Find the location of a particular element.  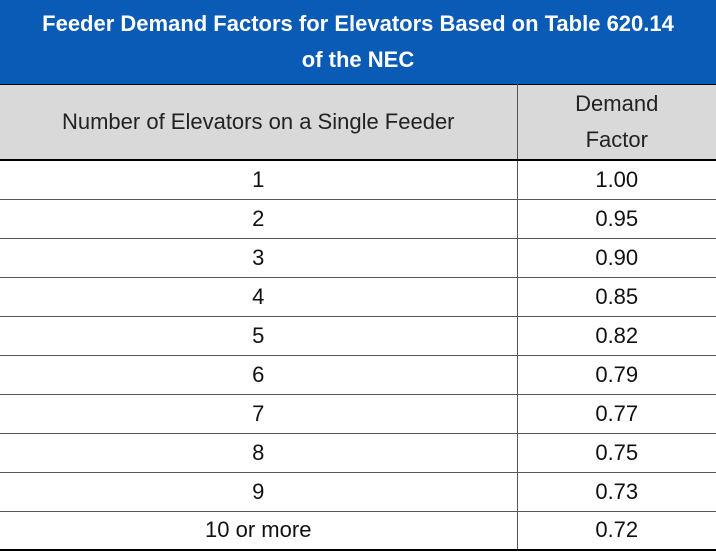

header-demand-factor-label: Demand Factor is located at coordinates (617, 121).